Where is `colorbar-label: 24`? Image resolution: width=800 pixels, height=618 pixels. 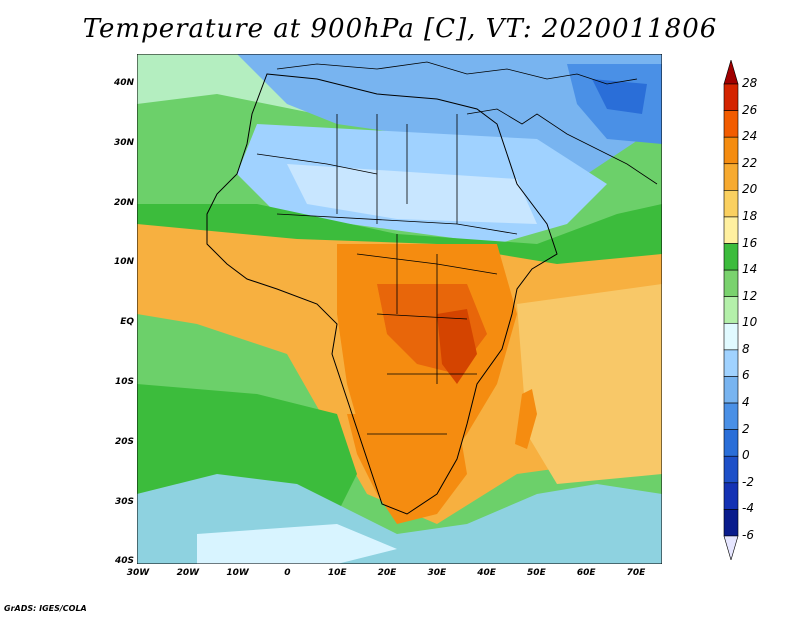
colorbar-label: 24 is located at coordinates (750, 136).